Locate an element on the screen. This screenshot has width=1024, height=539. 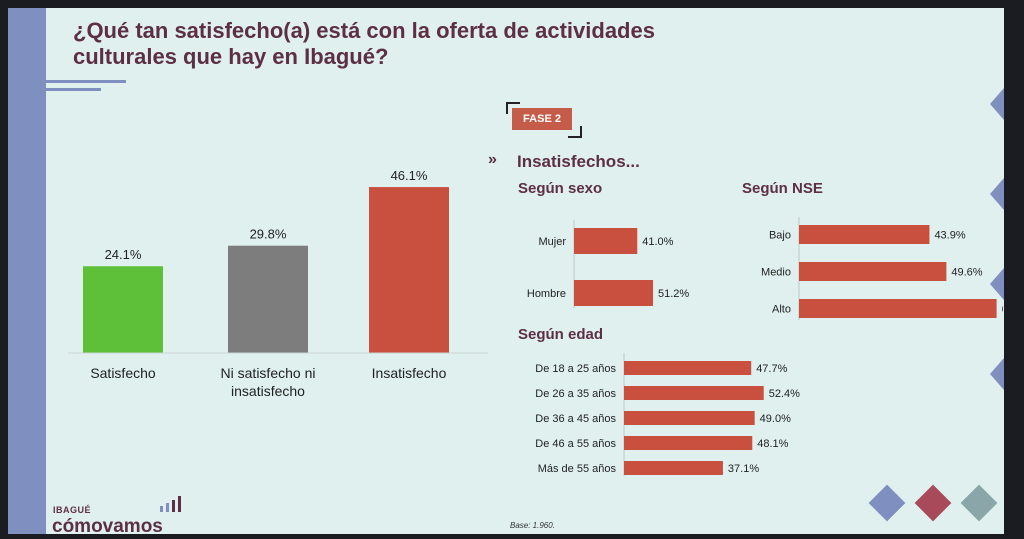
category-label: Ni satisfecho ni is located at coordinates (268, 373).